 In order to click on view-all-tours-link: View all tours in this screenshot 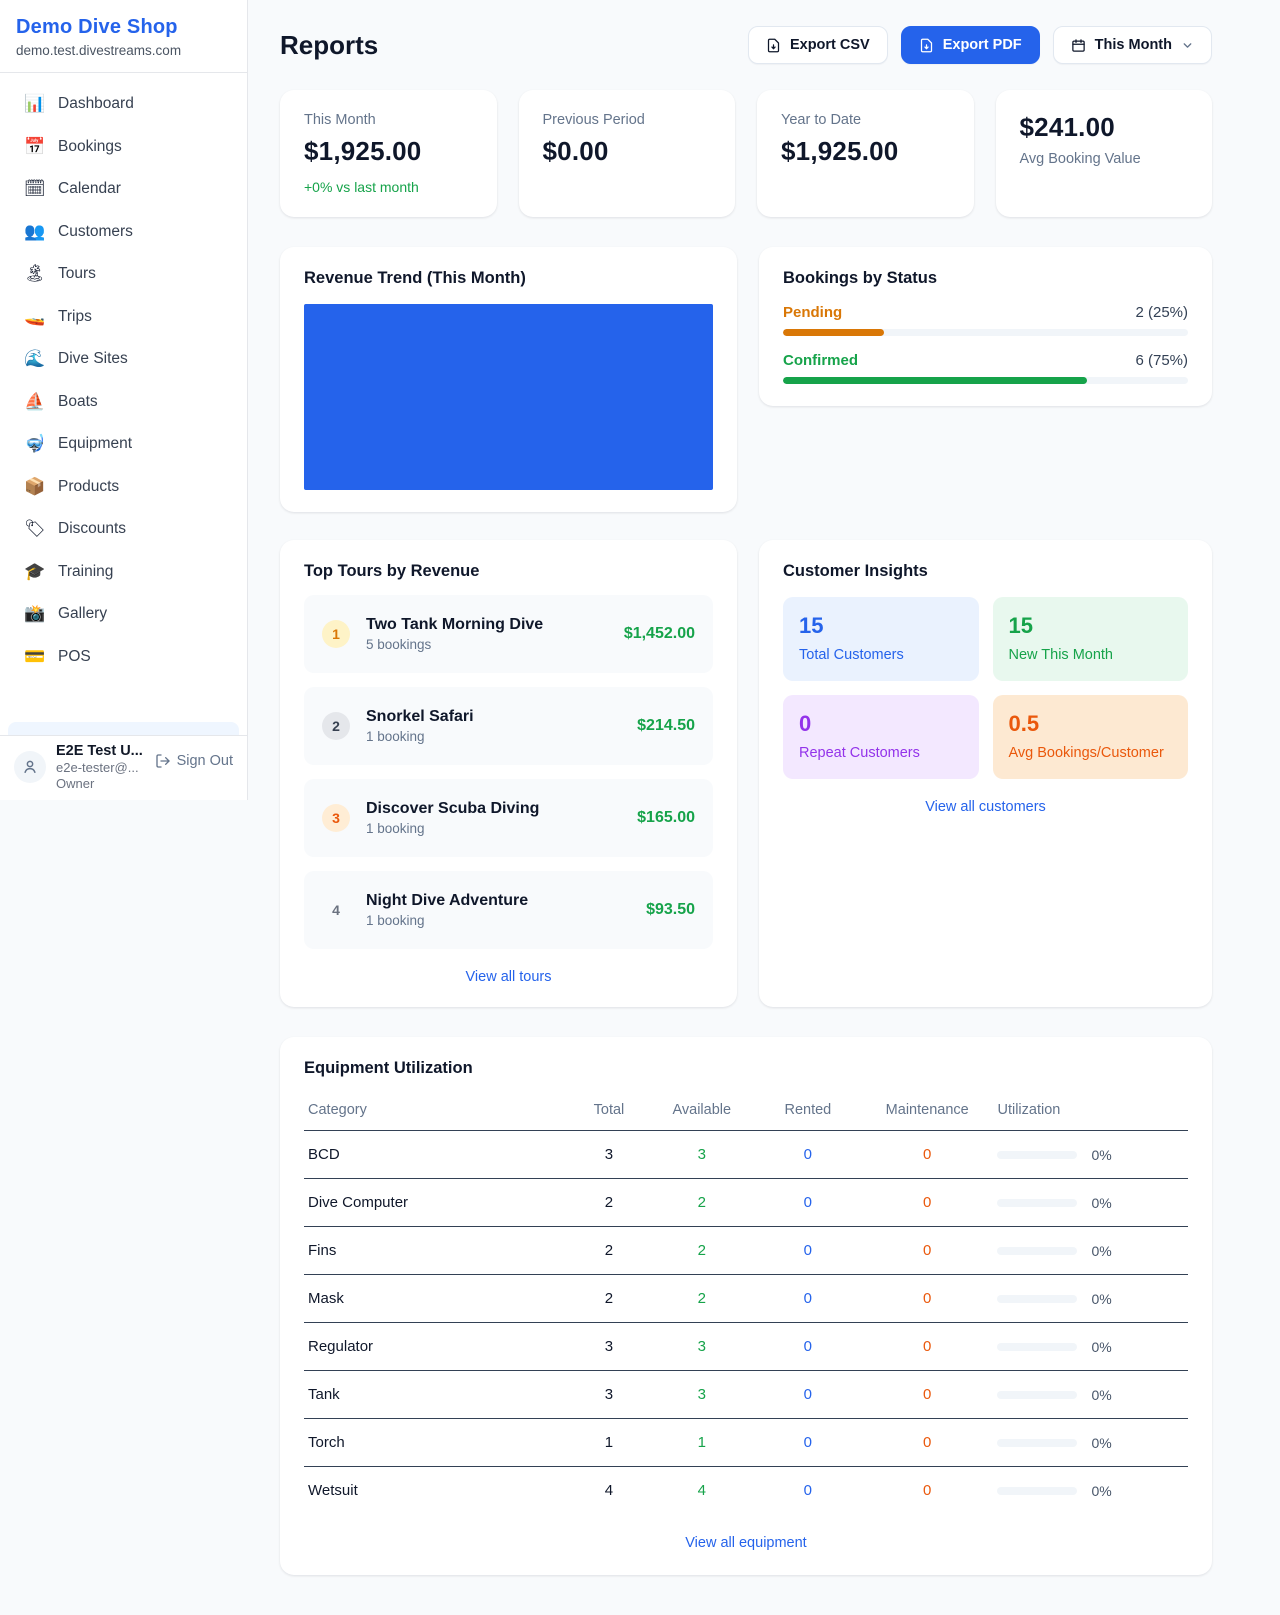, I will do `click(508, 977)`.